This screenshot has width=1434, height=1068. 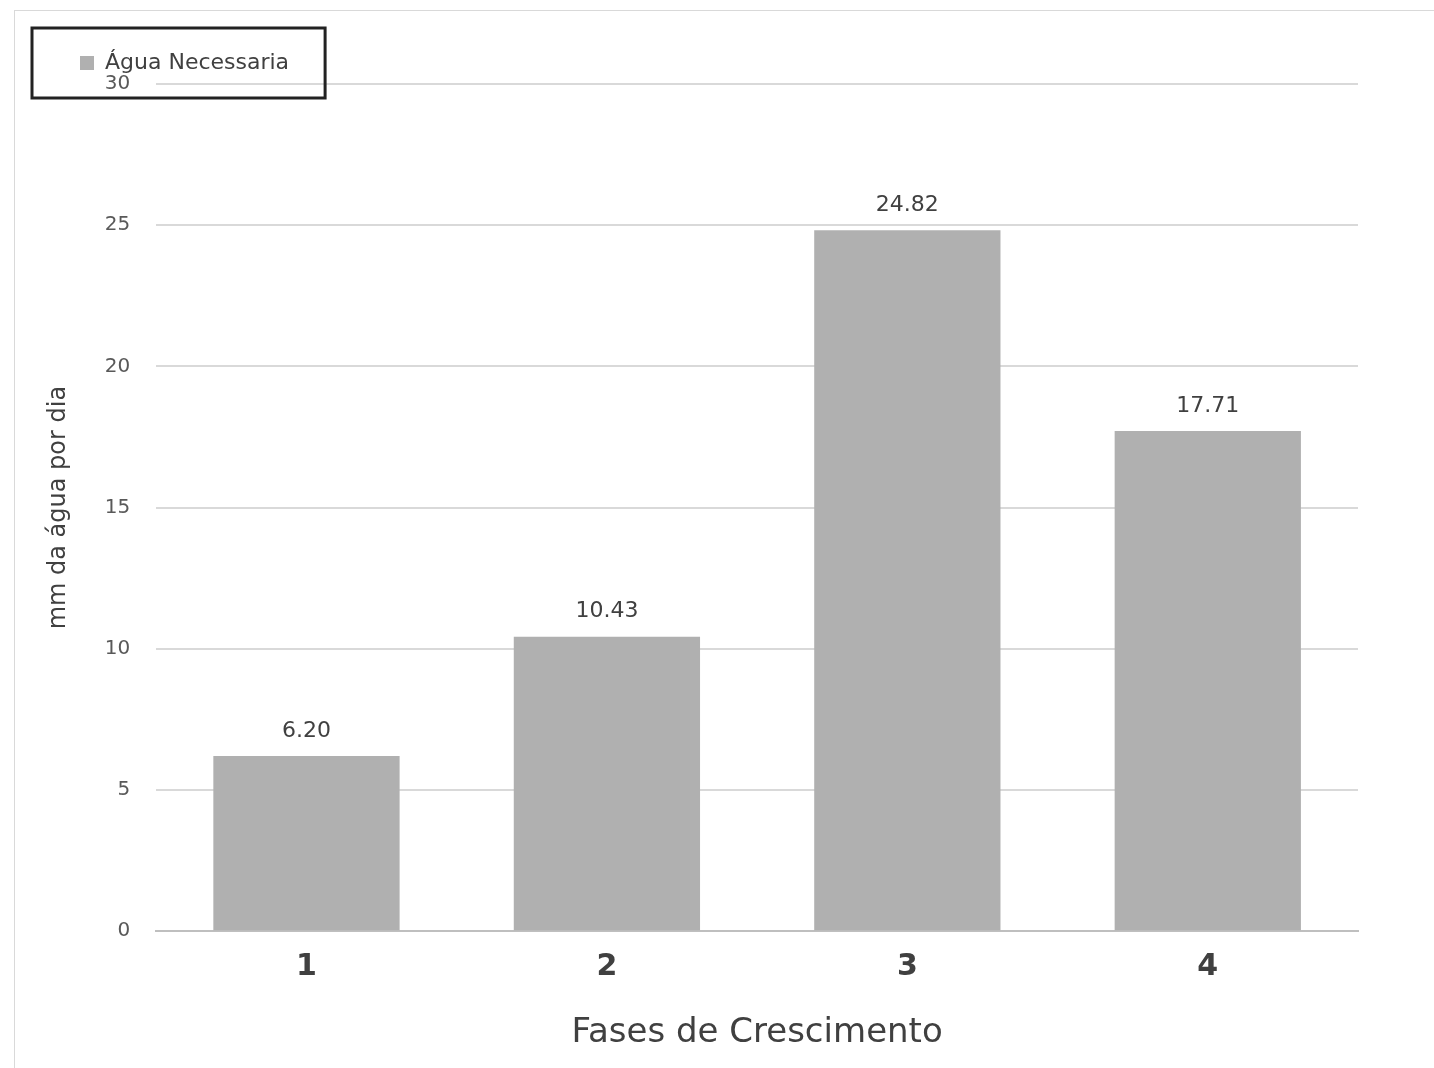 I want to click on y-tick-label: 5, so click(x=124, y=788).